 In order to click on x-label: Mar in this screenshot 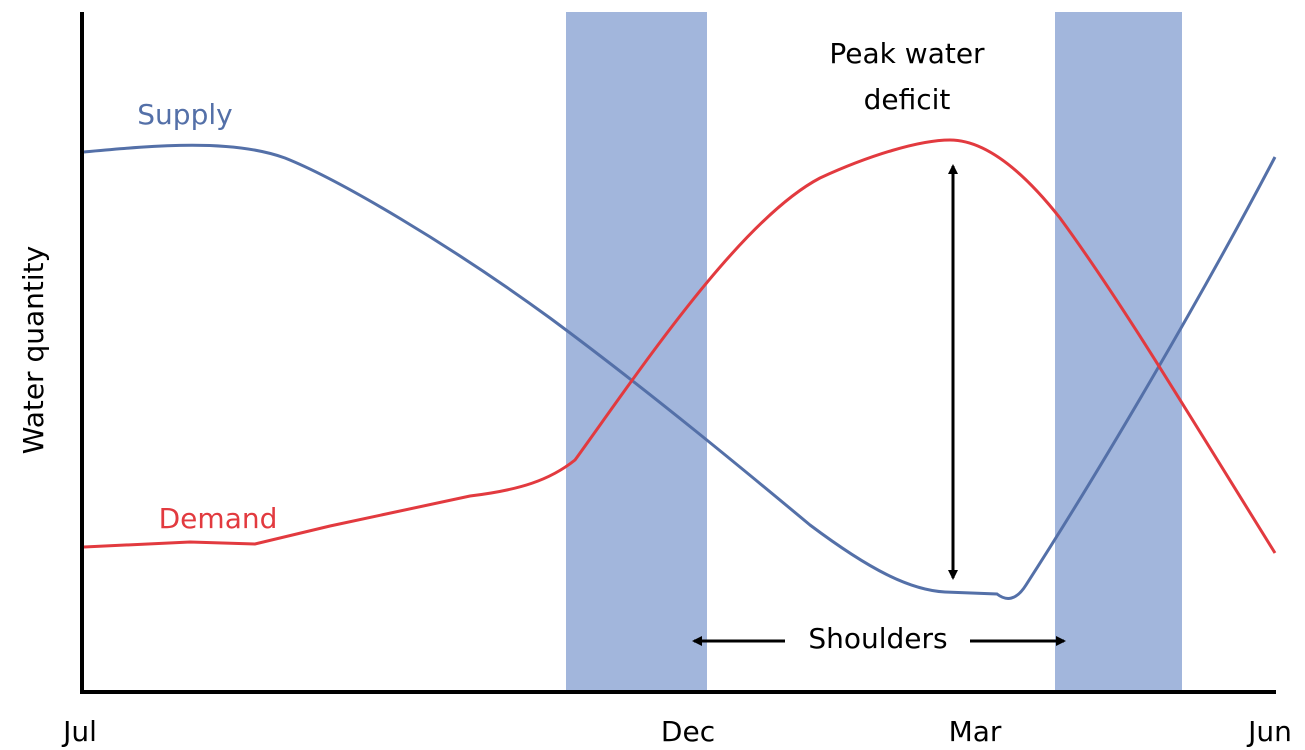, I will do `click(975, 731)`.